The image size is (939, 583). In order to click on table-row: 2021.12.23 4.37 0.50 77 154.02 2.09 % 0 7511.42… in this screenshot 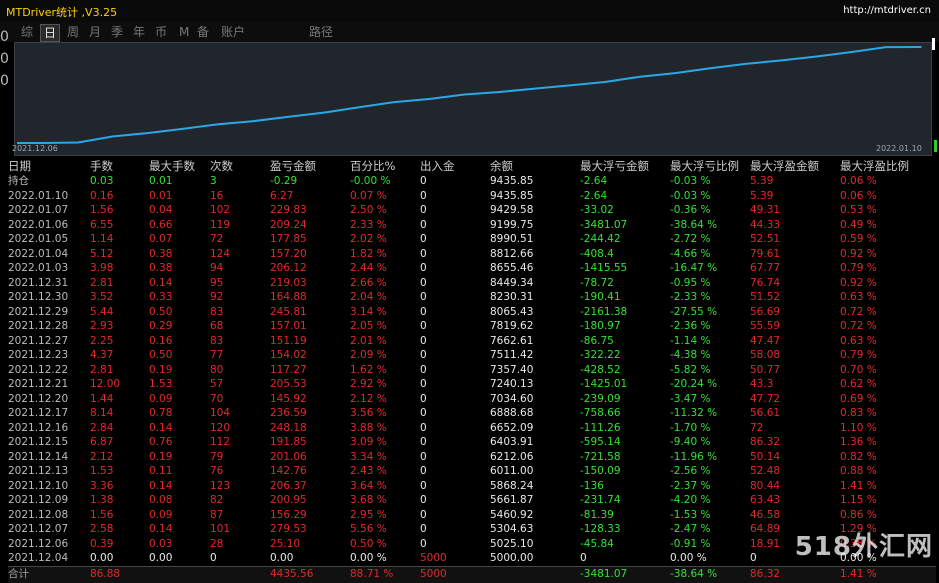, I will do `click(472, 355)`.